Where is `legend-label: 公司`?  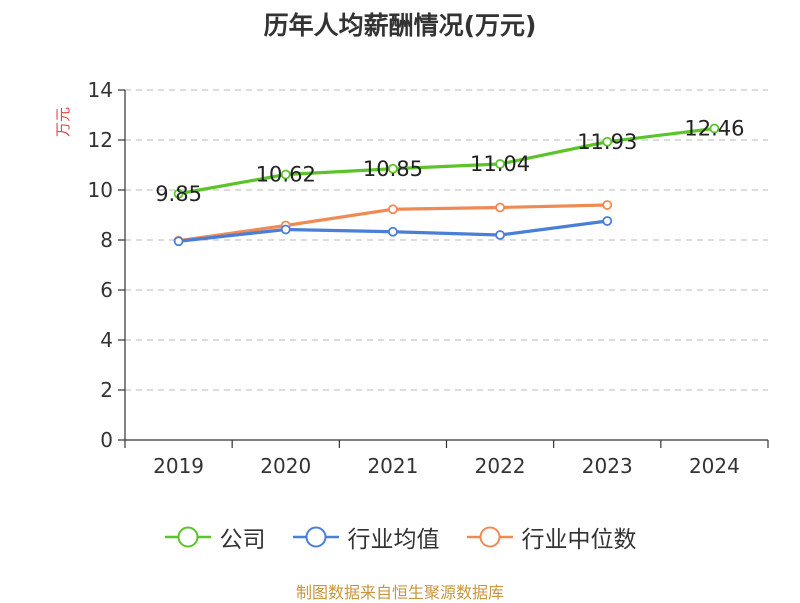 legend-label: 公司 is located at coordinates (242, 540).